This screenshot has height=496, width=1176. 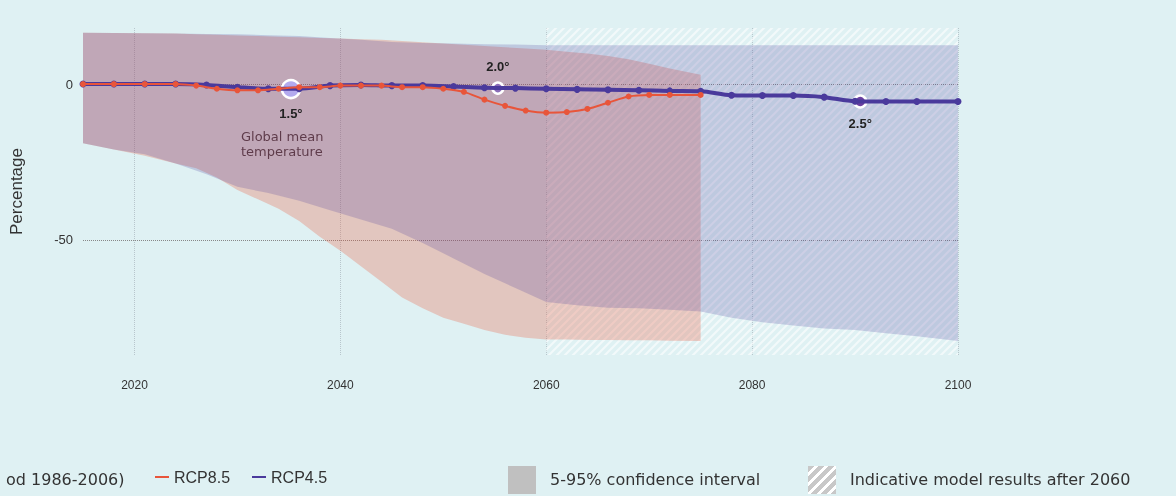 I want to click on annotation: Global mean temperature, so click(x=282, y=144).